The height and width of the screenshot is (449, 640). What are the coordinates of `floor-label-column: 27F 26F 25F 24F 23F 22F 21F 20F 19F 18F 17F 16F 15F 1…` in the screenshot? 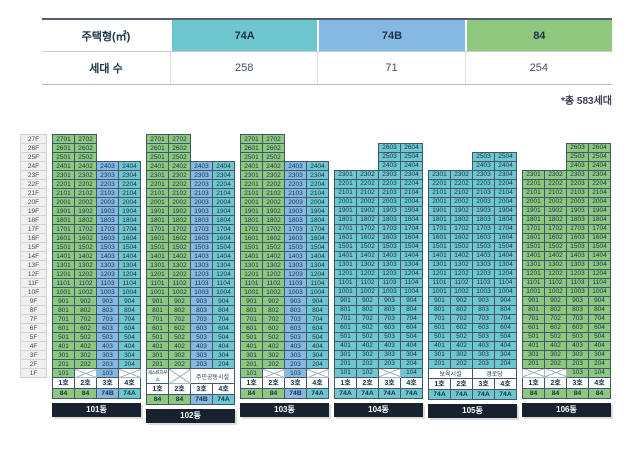 It's located at (33, 256).